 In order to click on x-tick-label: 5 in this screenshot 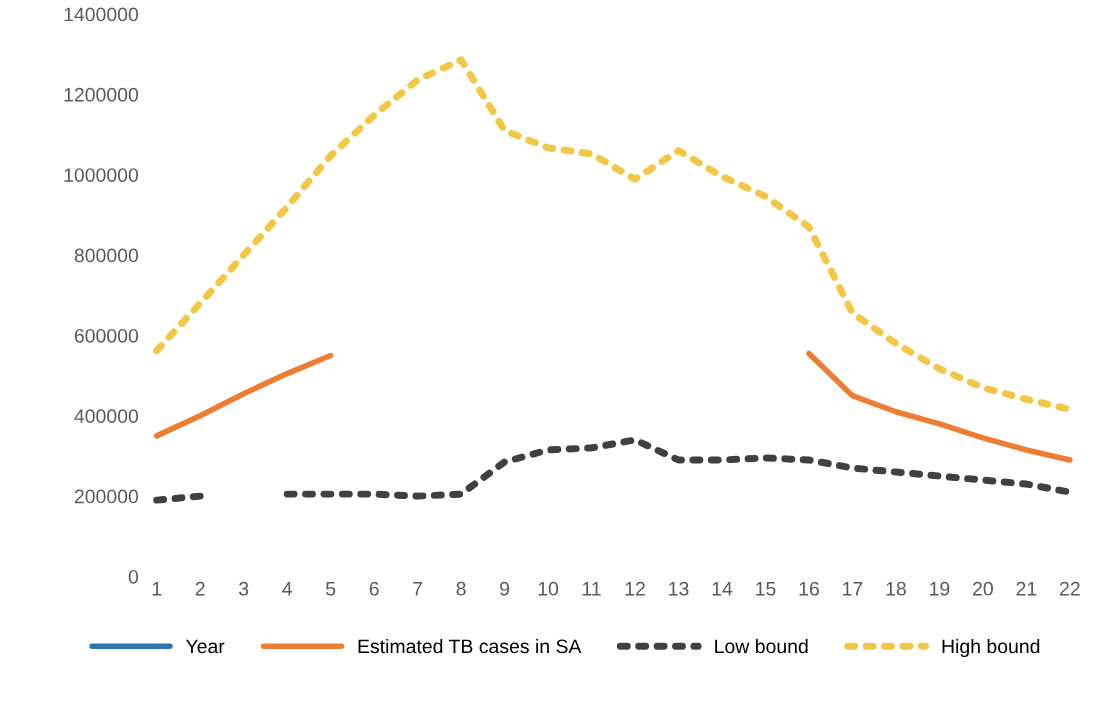, I will do `click(331, 589)`.